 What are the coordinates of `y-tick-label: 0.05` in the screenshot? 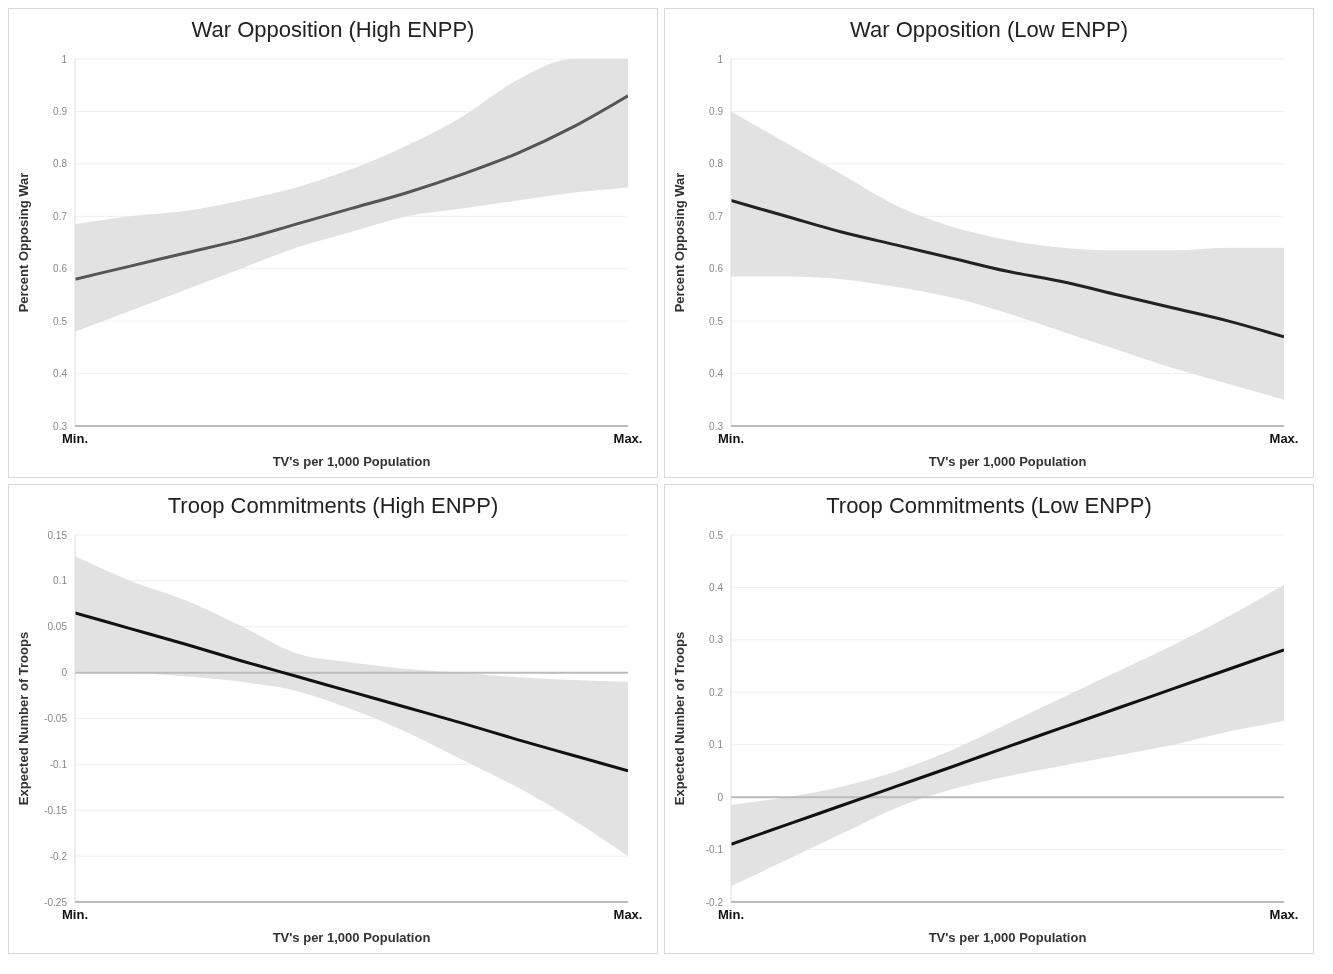 It's located at (57, 627).